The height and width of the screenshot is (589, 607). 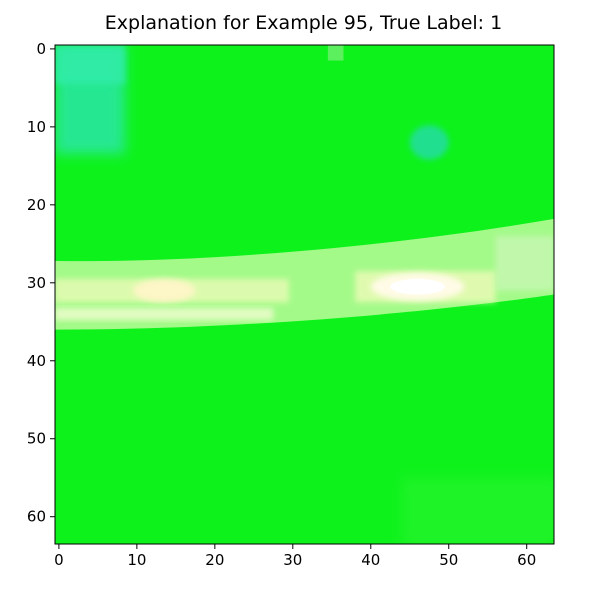 What do you see at coordinates (36, 127) in the screenshot?
I see `y-tick-label: 10` at bounding box center [36, 127].